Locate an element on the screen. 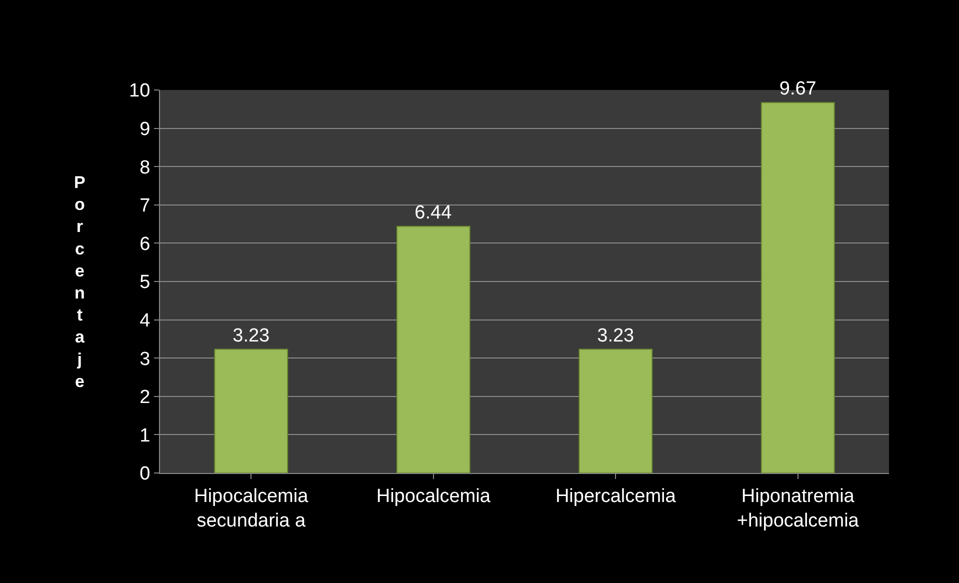 This screenshot has width=959, height=583. y-tick-label: 7 is located at coordinates (145, 206).